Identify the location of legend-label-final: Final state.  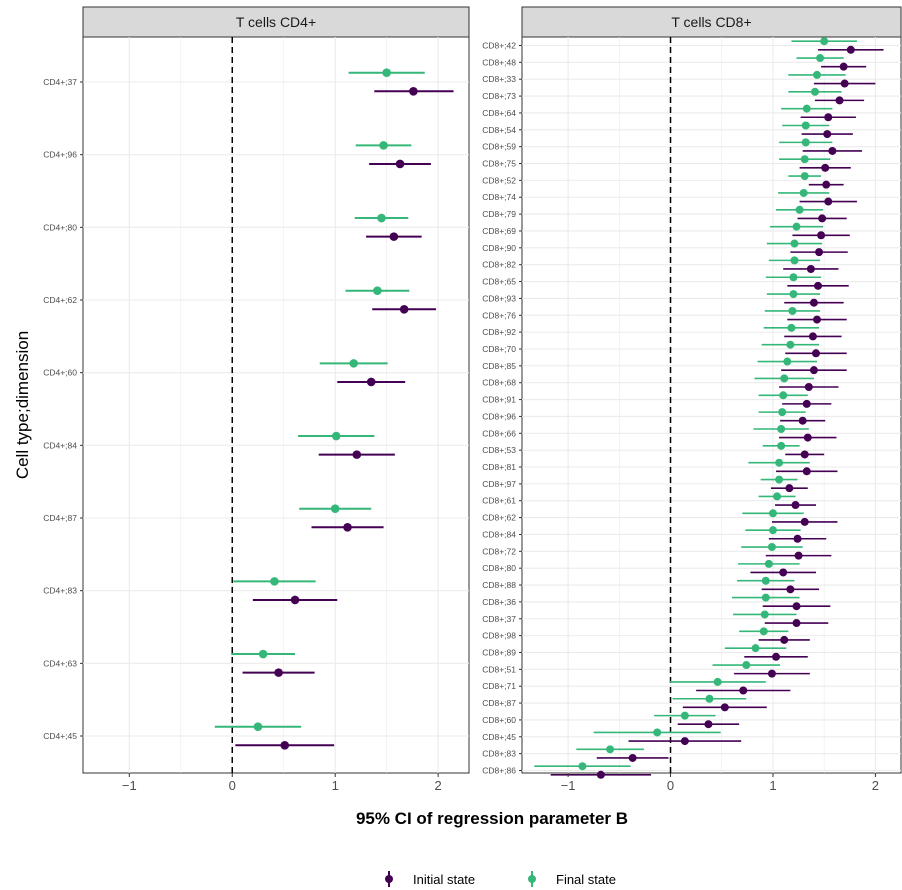
(586, 879).